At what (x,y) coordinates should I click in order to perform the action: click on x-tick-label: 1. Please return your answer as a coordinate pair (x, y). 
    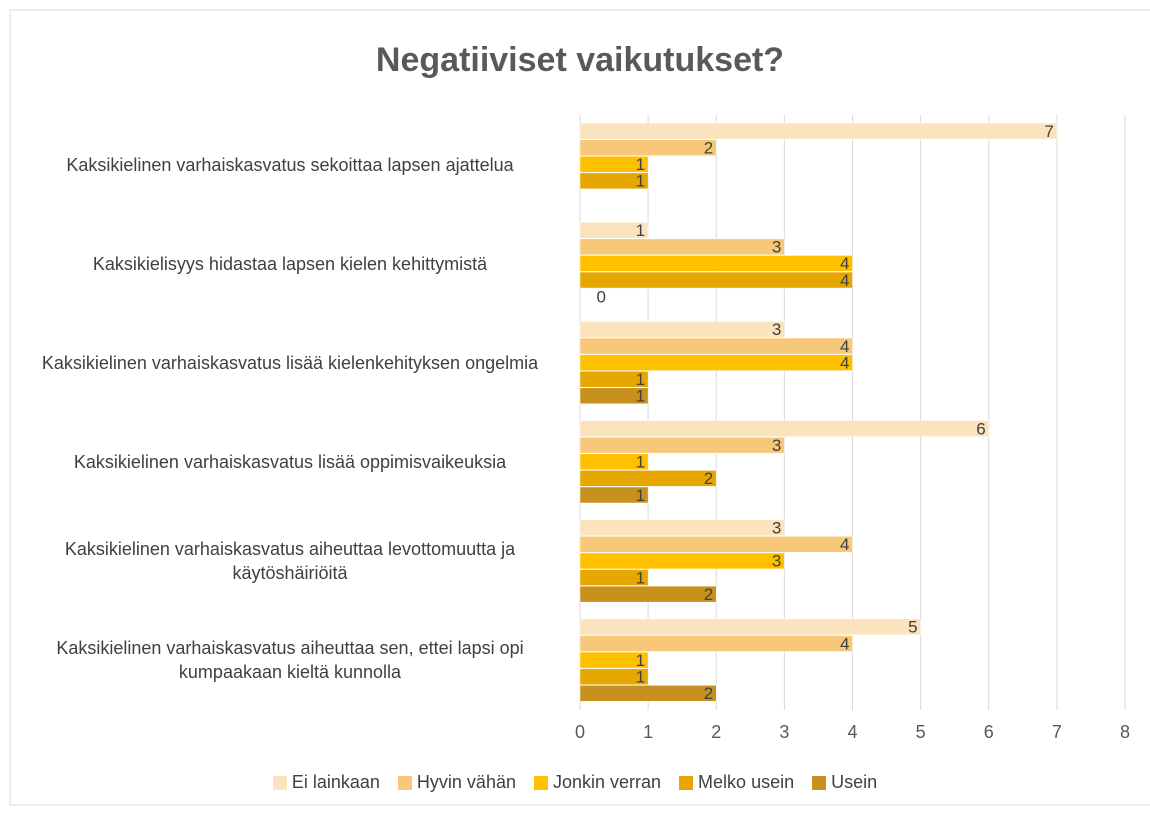
    Looking at the image, I should click on (648, 732).